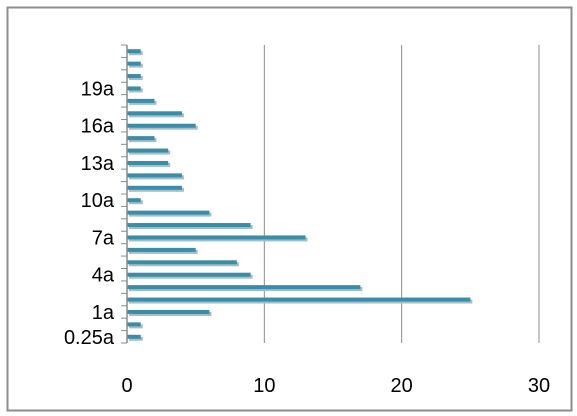 This screenshot has width=577, height=416. I want to click on y-tick-label: 7a, so click(103, 238).